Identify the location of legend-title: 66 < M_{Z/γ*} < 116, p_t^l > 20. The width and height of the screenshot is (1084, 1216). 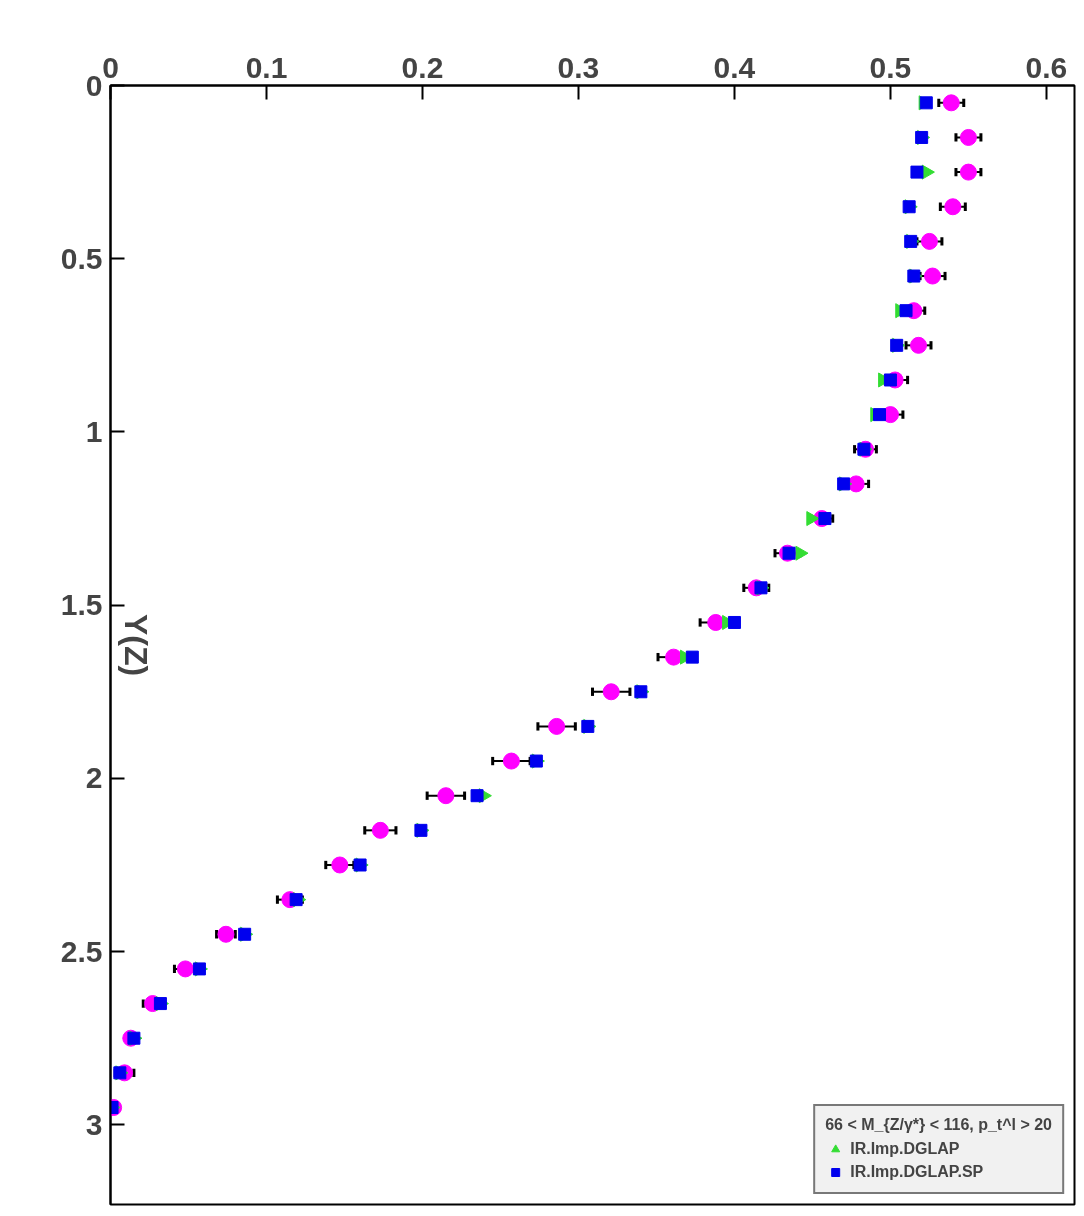
(938, 1125).